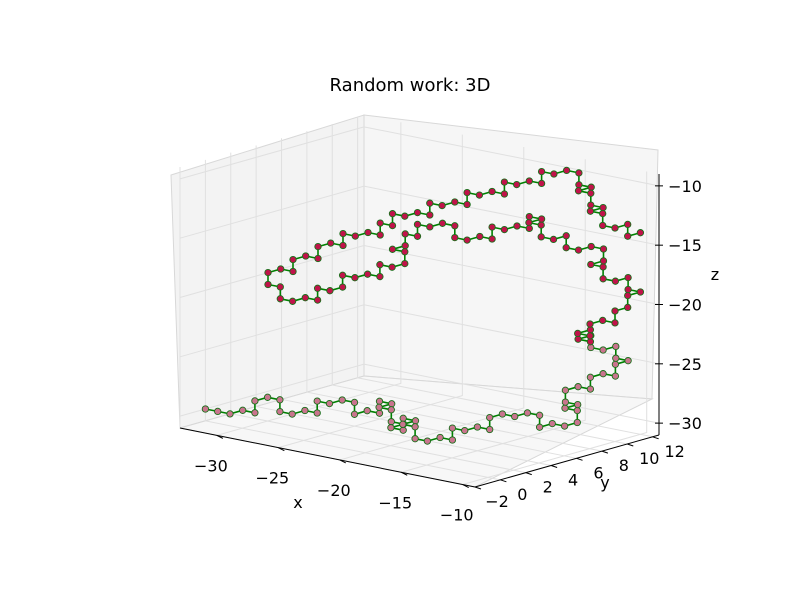 This screenshot has width=800, height=596. Describe the element at coordinates (370, 291) in the screenshot. I see `grid-line-x` at that location.